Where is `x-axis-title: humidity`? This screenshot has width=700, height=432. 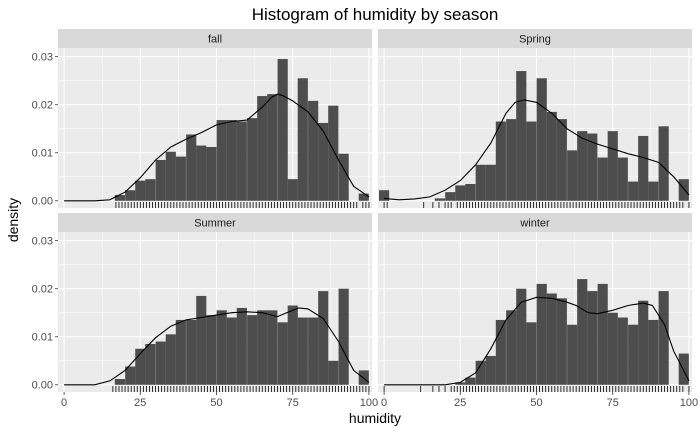
x-axis-title: humidity is located at coordinates (375, 418).